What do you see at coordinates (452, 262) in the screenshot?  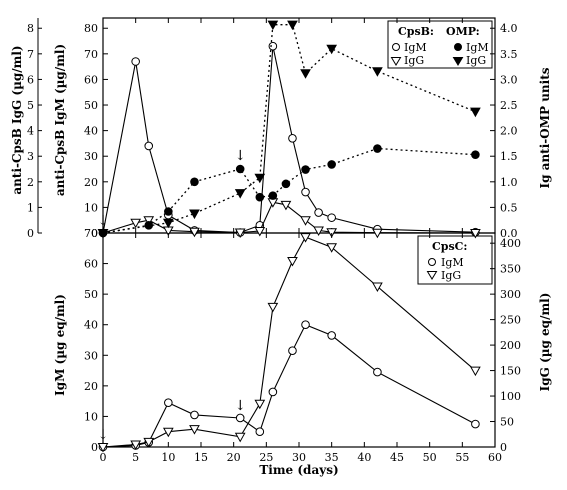 I see `legend-cpsc-igm-label: IgM` at bounding box center [452, 262].